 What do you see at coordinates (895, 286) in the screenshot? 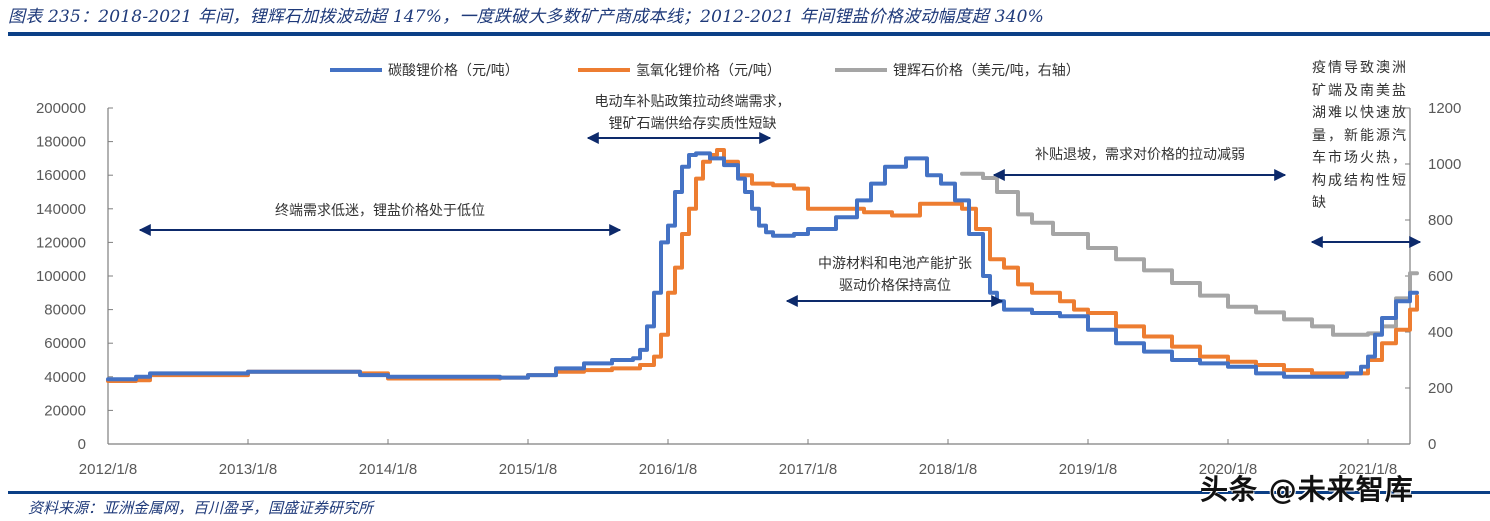
I see `annotation-phase3-line2: 驱动价格保持高位` at bounding box center [895, 286].